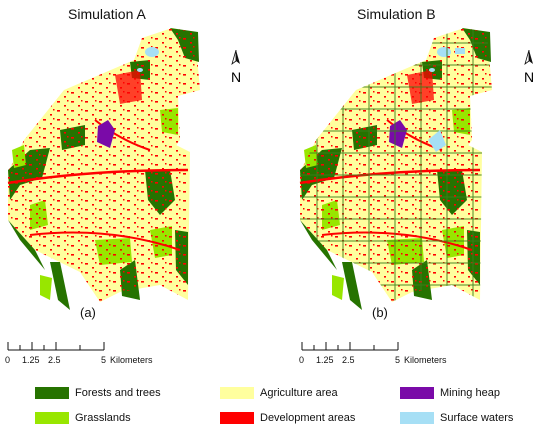 This screenshot has height=435, width=550. I want to click on legend-item-mining-heap: Mining heap, so click(450, 393).